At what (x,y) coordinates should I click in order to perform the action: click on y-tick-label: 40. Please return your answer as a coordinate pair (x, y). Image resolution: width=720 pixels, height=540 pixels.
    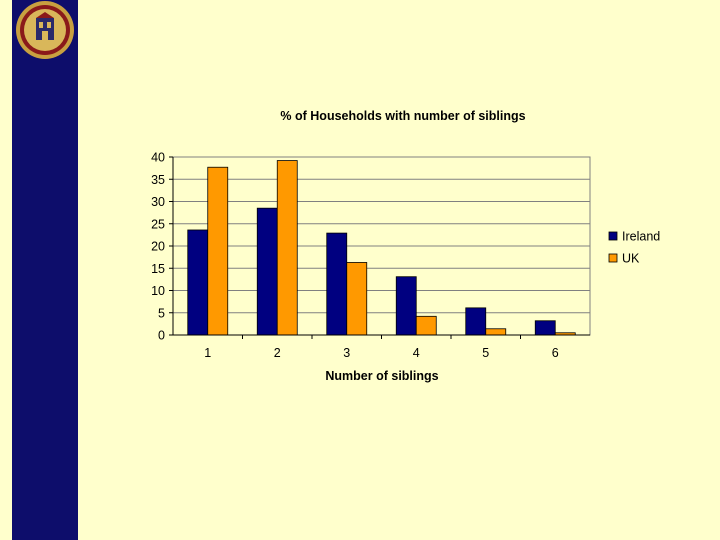
    Looking at the image, I should click on (158, 158).